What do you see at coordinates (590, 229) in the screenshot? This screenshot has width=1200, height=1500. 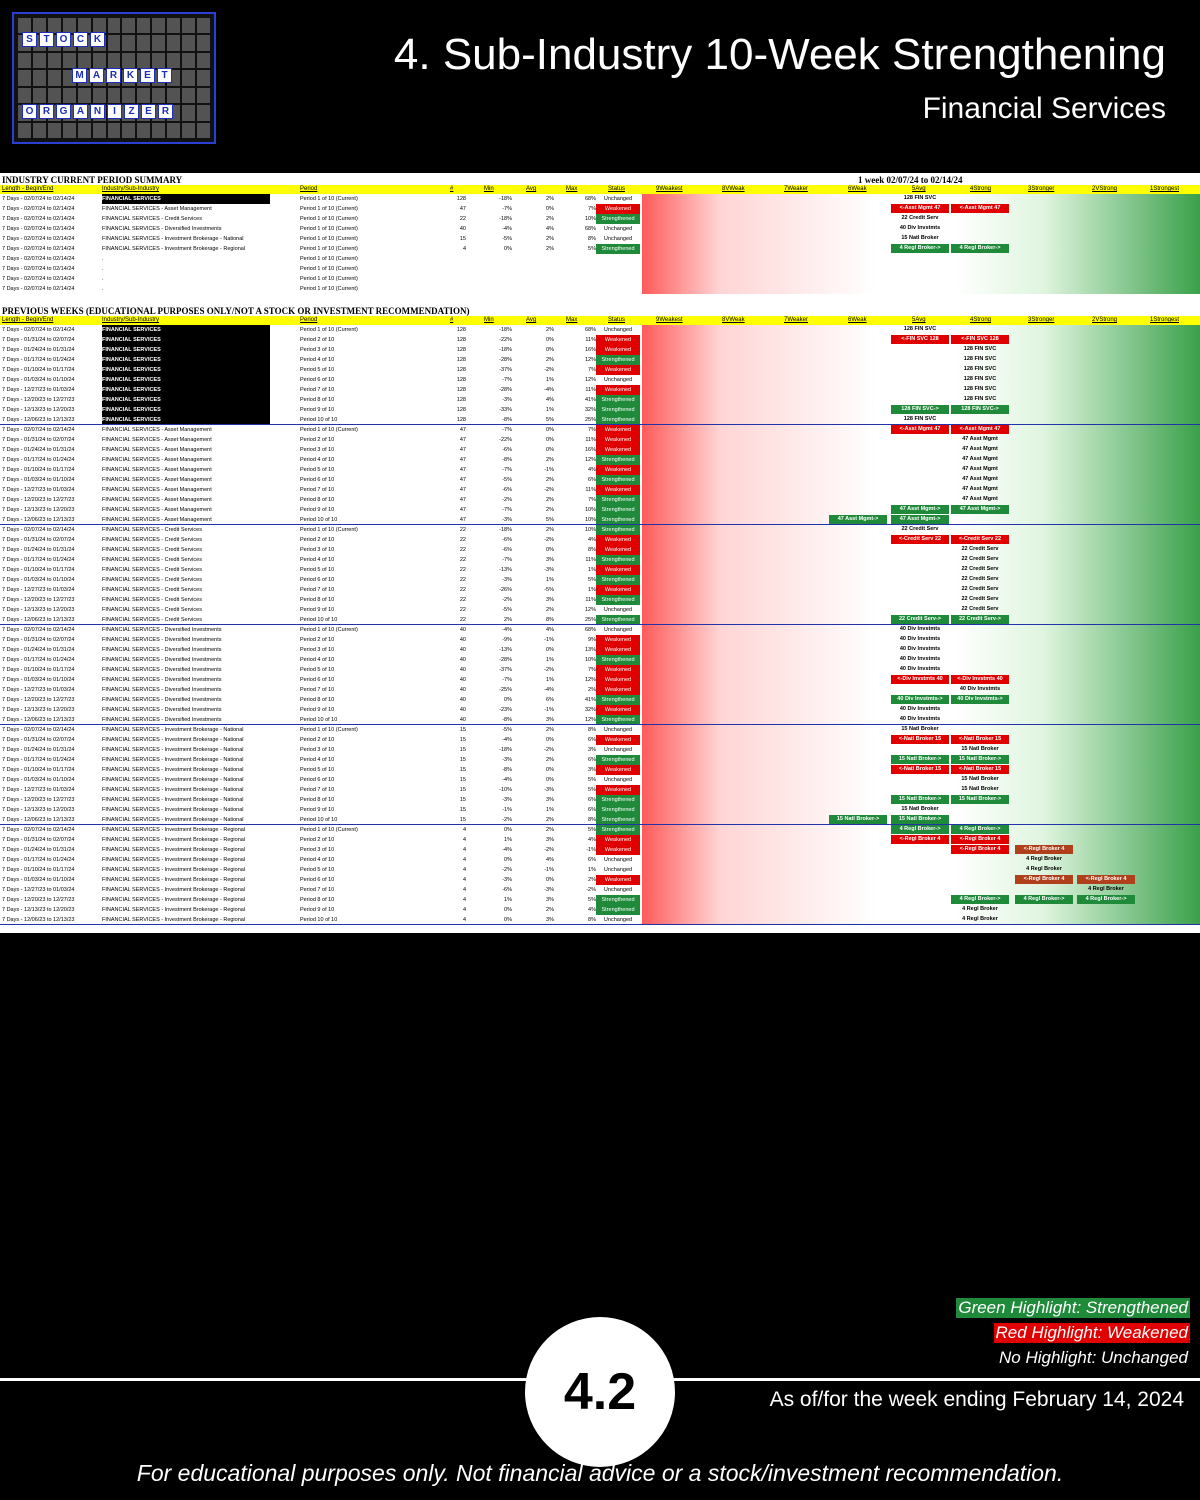 I see `cell-max: 68%` at bounding box center [590, 229].